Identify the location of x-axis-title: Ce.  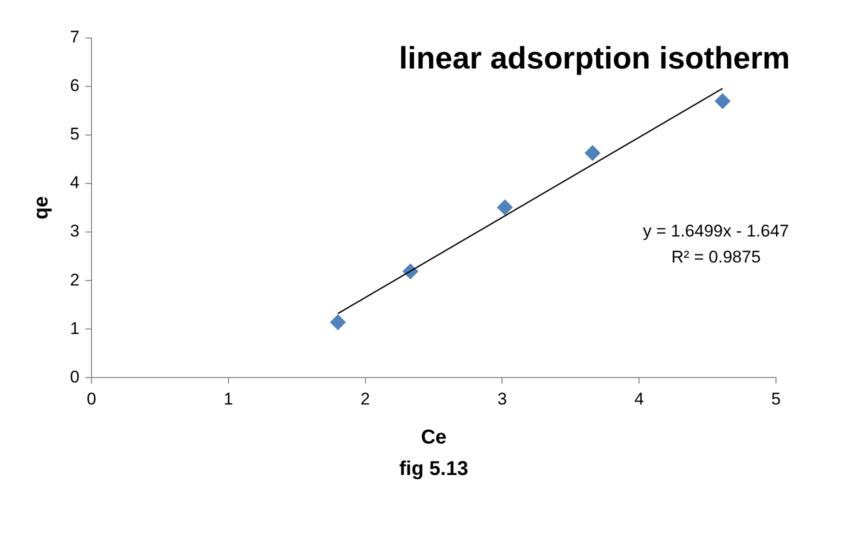
(433, 437).